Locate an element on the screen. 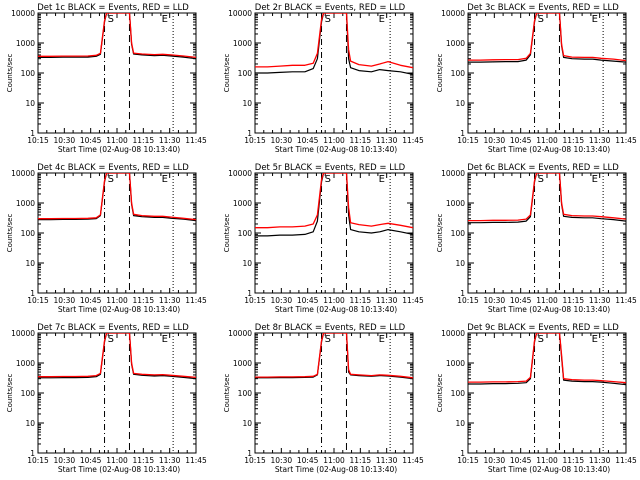 Image resolution: width=640 pixels, height=480 pixels. panel-title: Det 4c BLACK = Events, RED = LLD is located at coordinates (113, 168).